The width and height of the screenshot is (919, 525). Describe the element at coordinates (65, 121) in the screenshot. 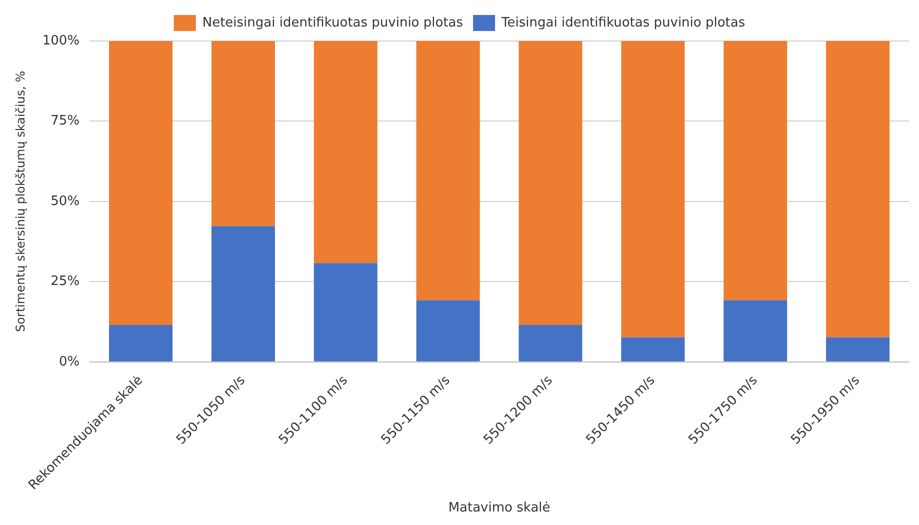

I see `y-tick-label: 75%` at that location.